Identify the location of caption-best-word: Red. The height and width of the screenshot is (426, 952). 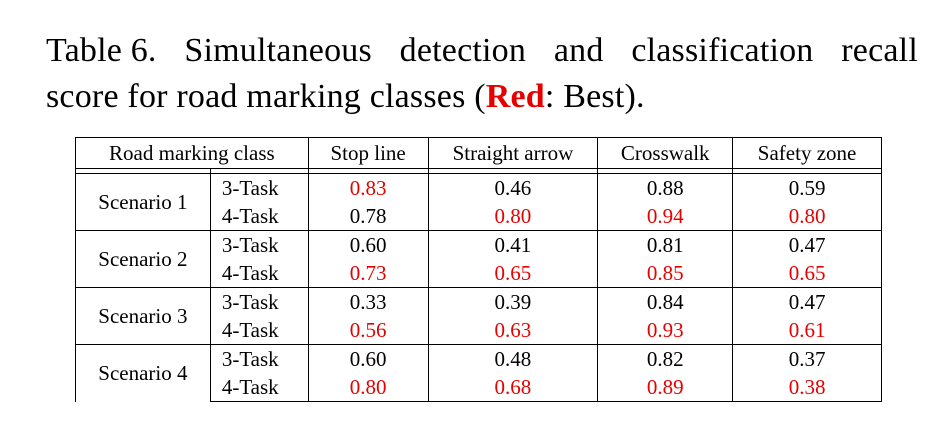
(515, 96).